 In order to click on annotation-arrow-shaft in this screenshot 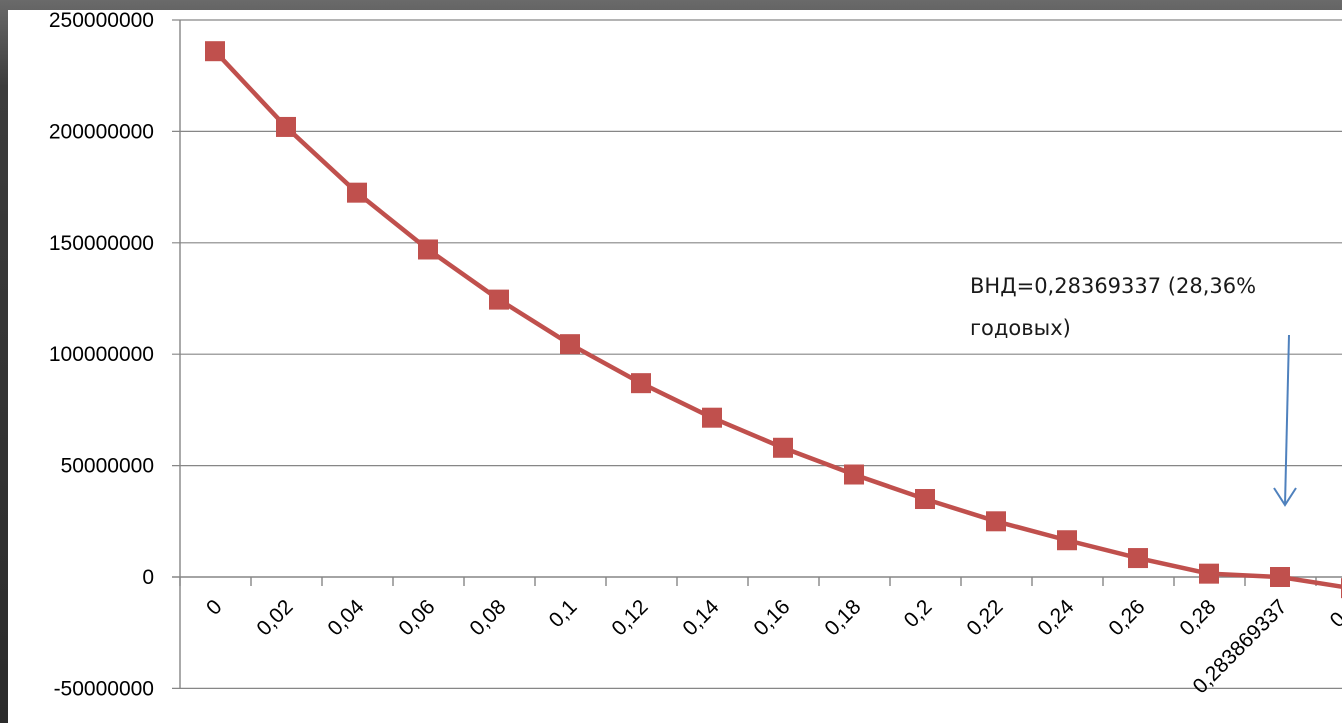, I will do `click(1287, 420)`.